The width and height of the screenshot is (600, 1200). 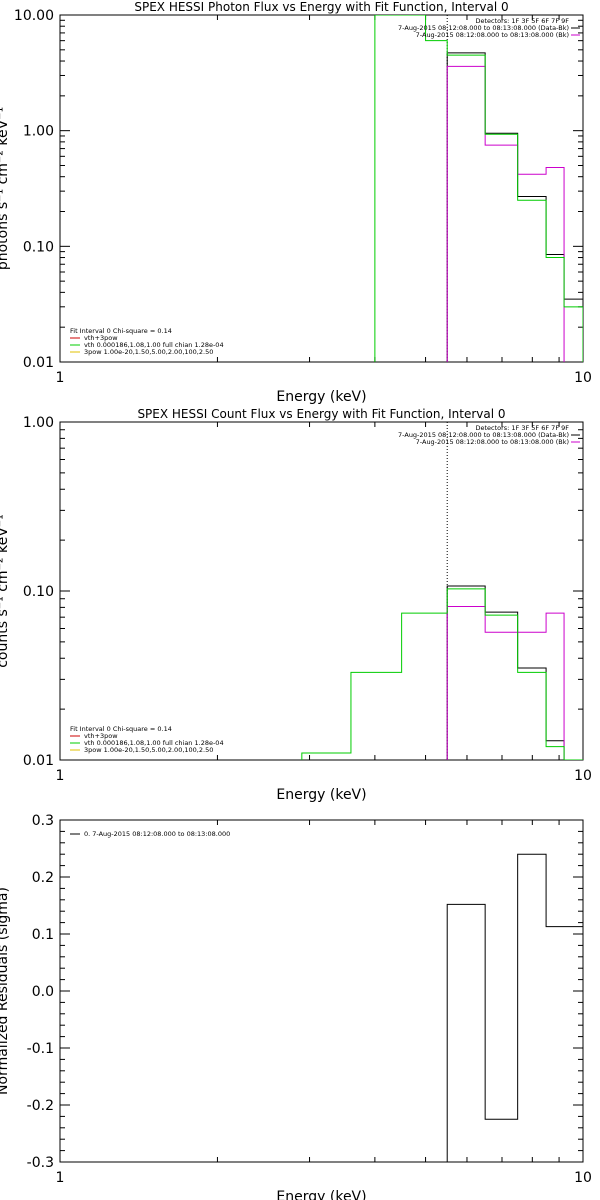 What do you see at coordinates (43, 821) in the screenshot?
I see `y-tick-label: 0.3` at bounding box center [43, 821].